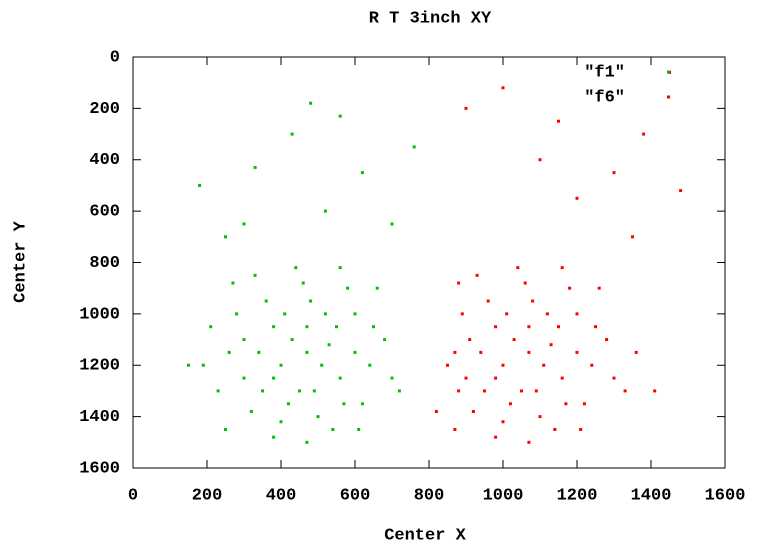 This screenshot has width=762, height=554. Describe the element at coordinates (99, 366) in the screenshot. I see `y-tick-label: 1200` at that location.